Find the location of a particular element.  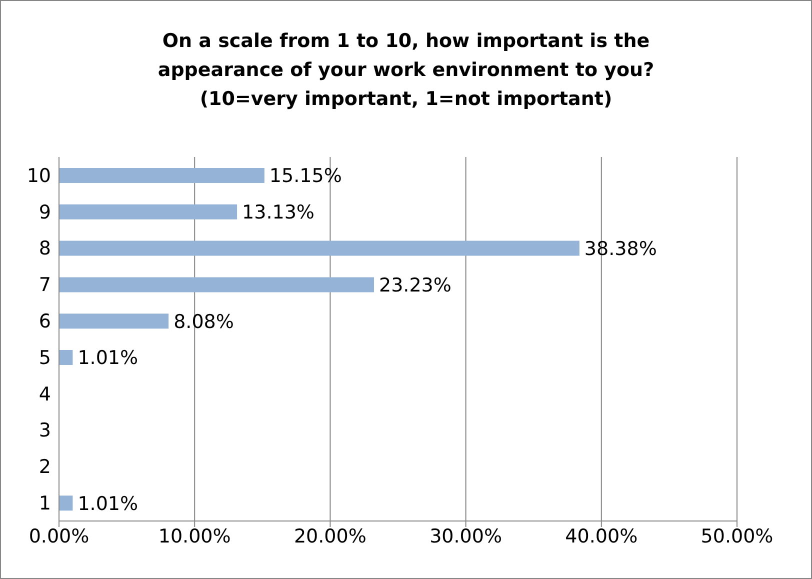

y-tick-label: 8 is located at coordinates (44, 249).